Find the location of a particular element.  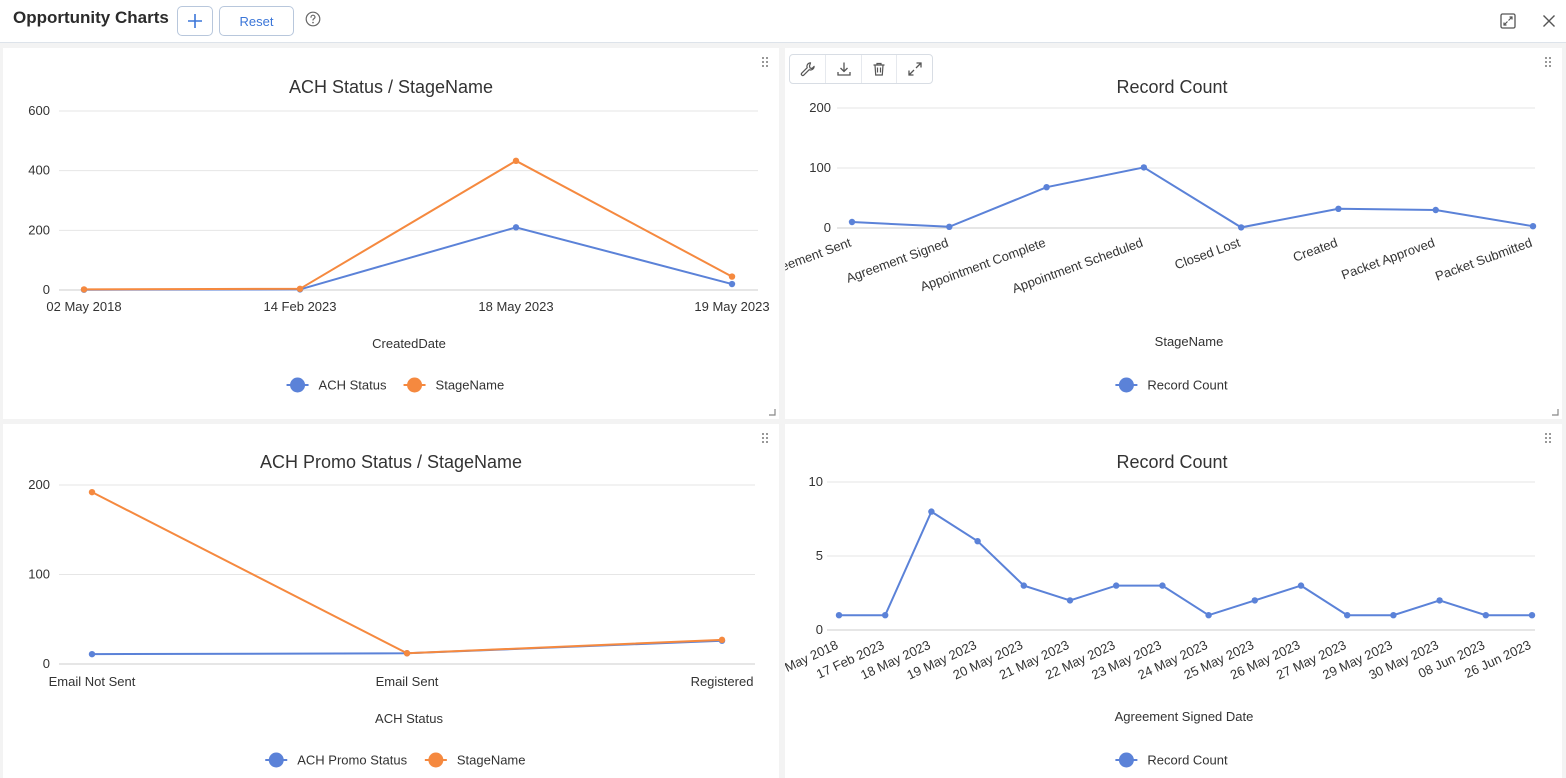

maximize-chart-button is located at coordinates (914, 69).